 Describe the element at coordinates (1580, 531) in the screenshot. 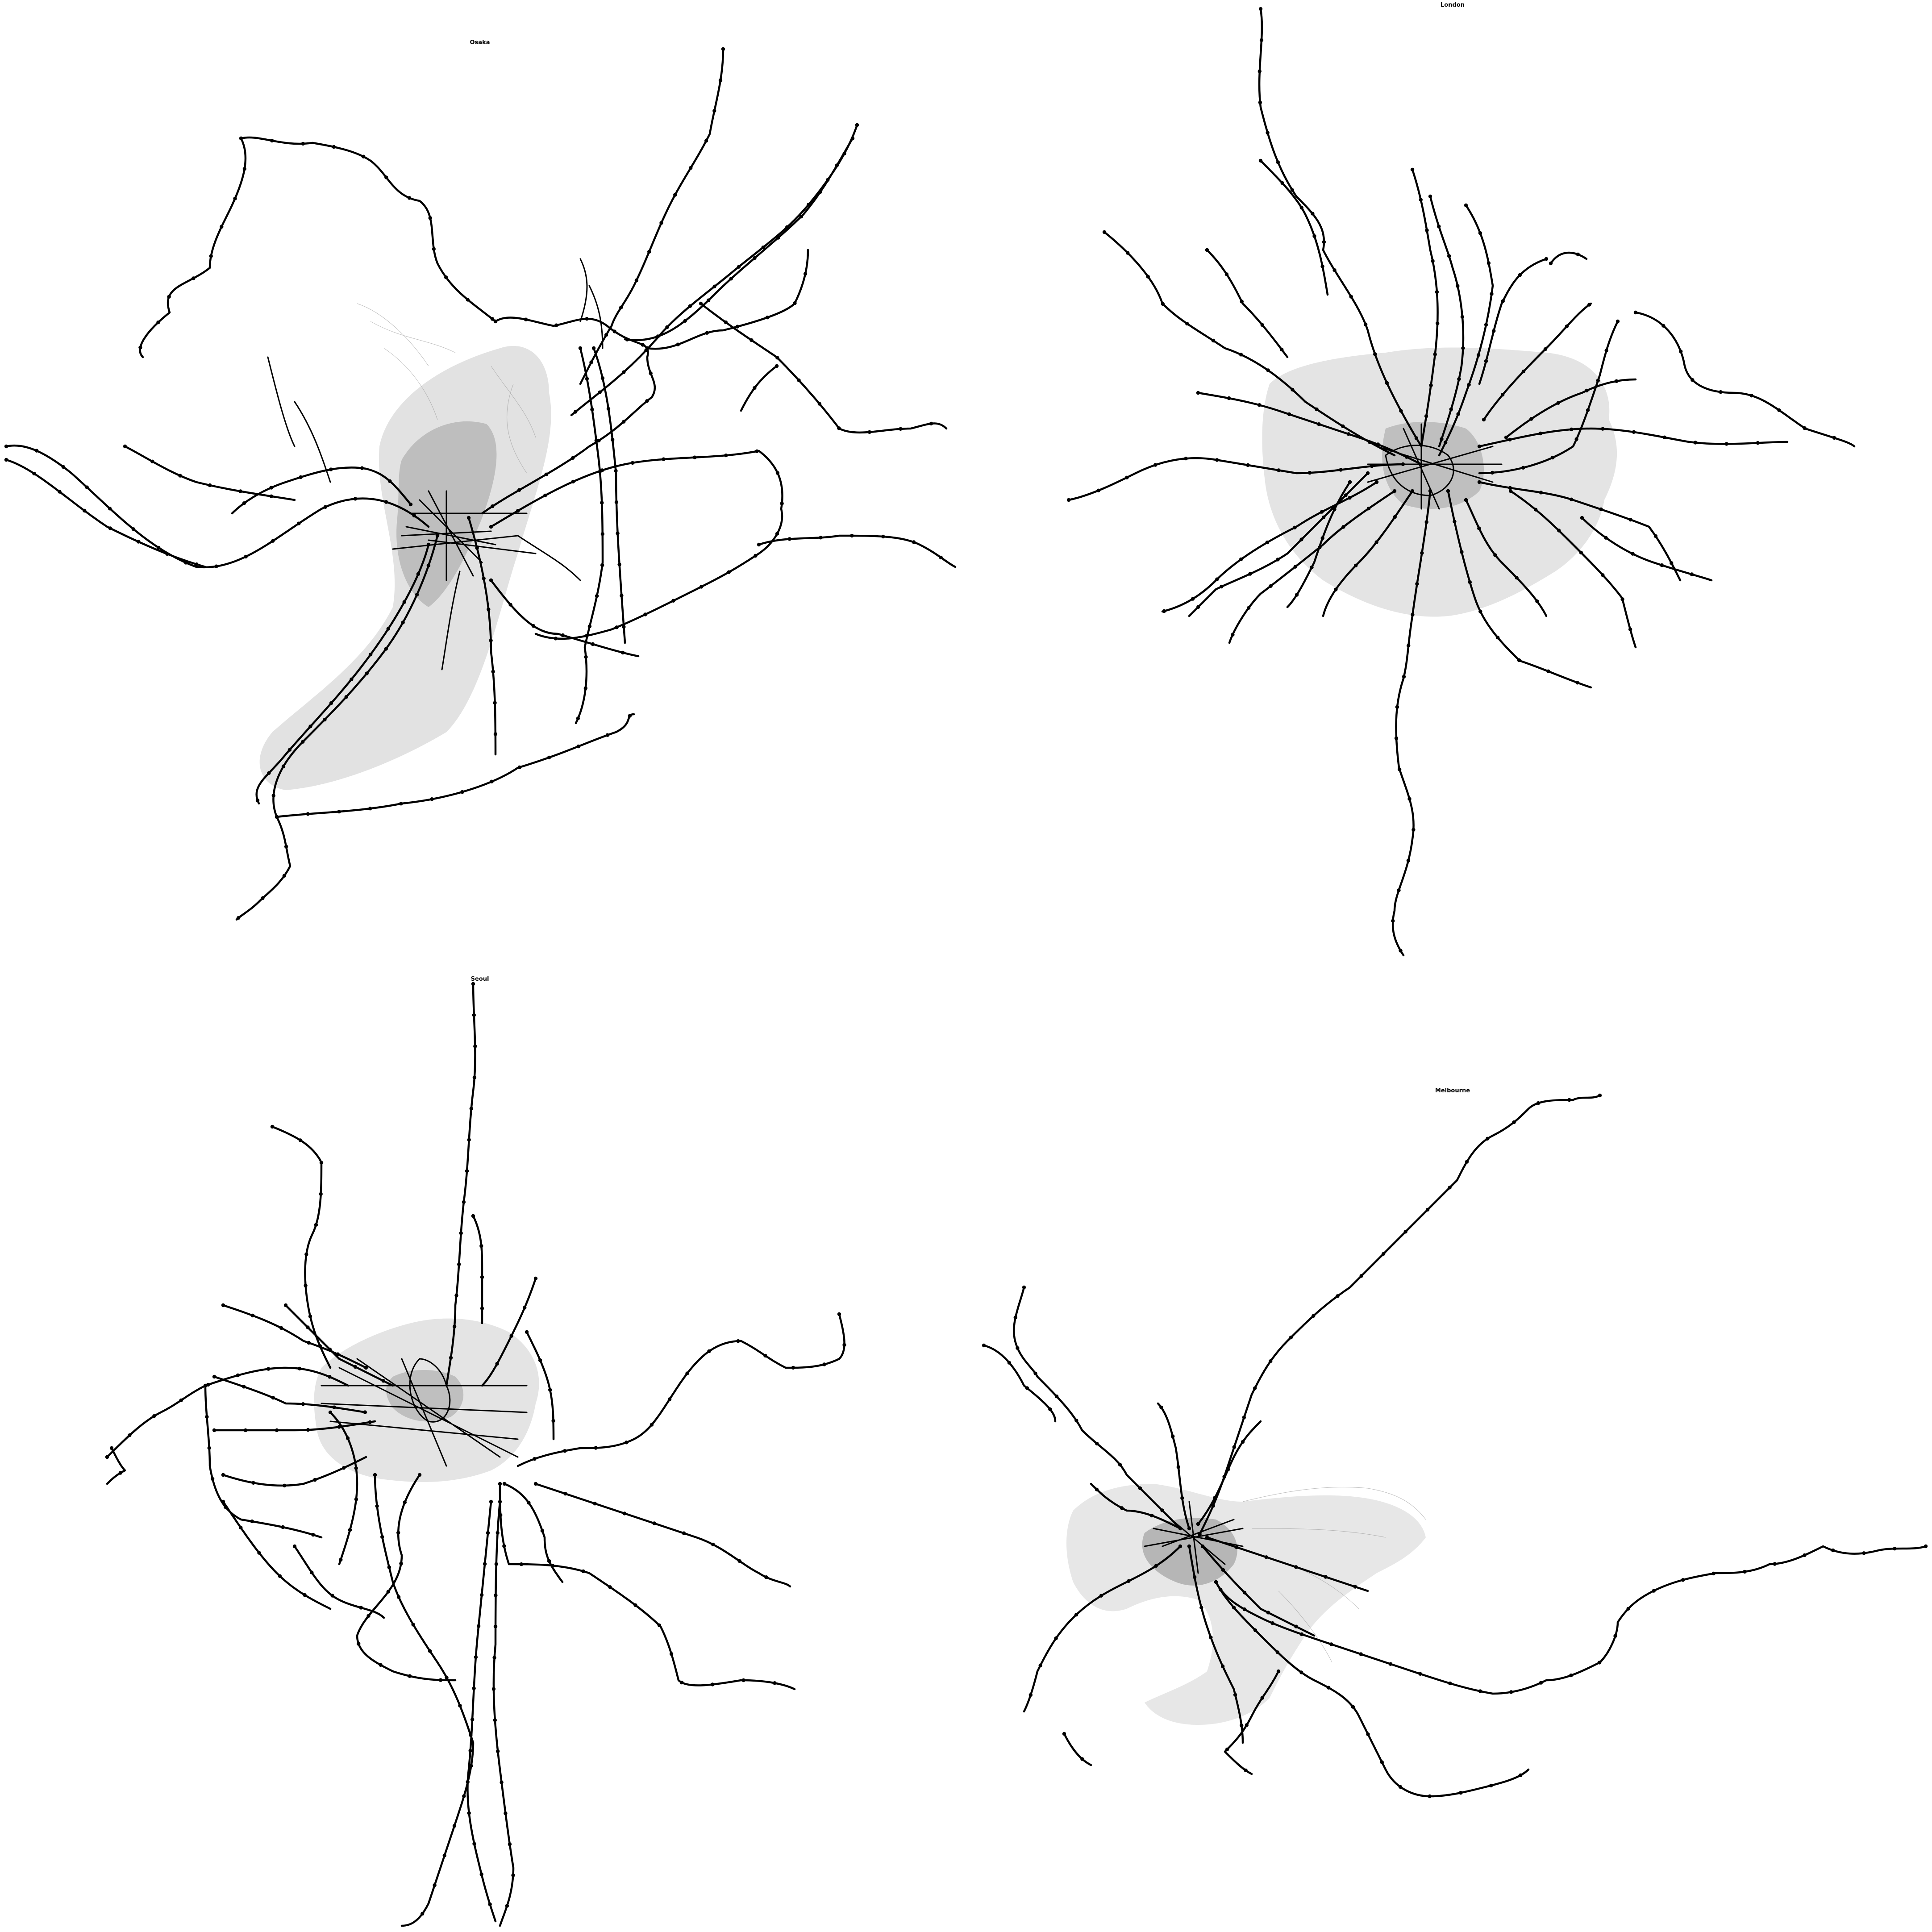

I see `london-rail-line` at that location.